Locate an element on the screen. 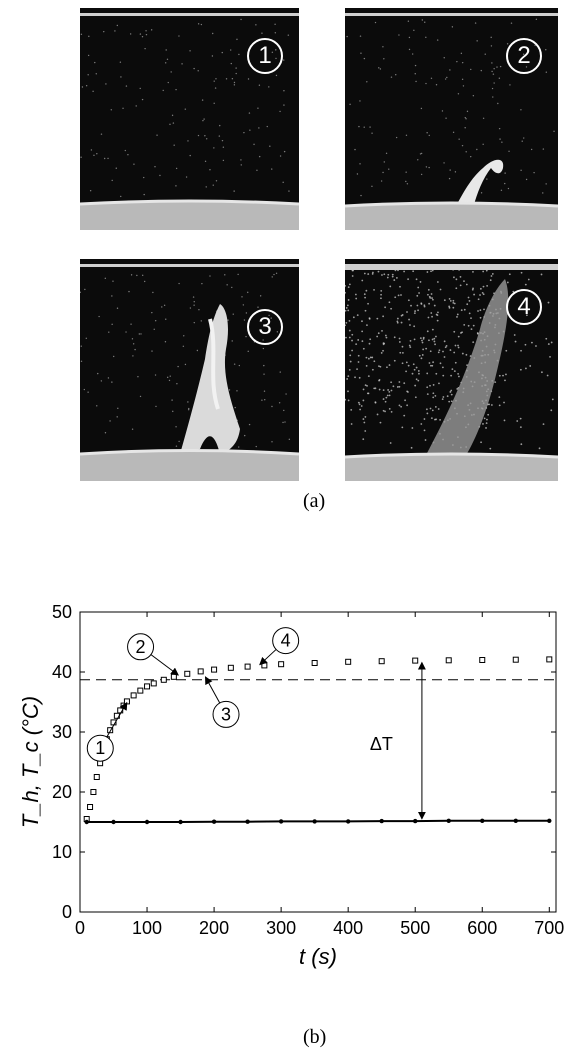 The width and height of the screenshot is (571, 1055). marker-3-circle is located at coordinates (226, 714).